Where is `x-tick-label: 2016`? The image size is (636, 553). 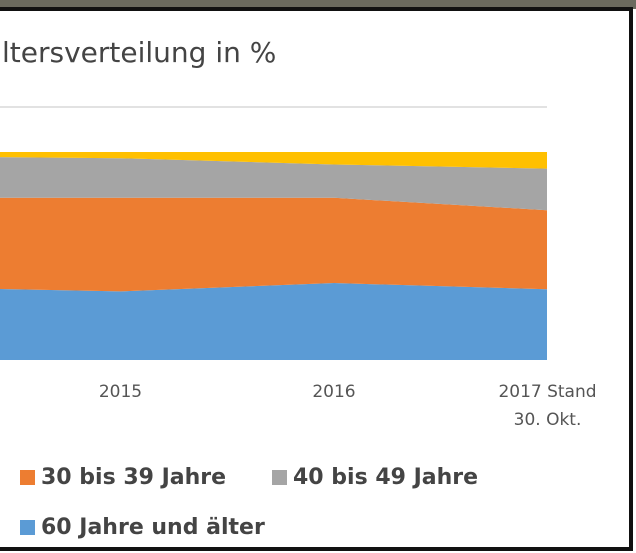
x-tick-label: 2016 is located at coordinates (334, 392).